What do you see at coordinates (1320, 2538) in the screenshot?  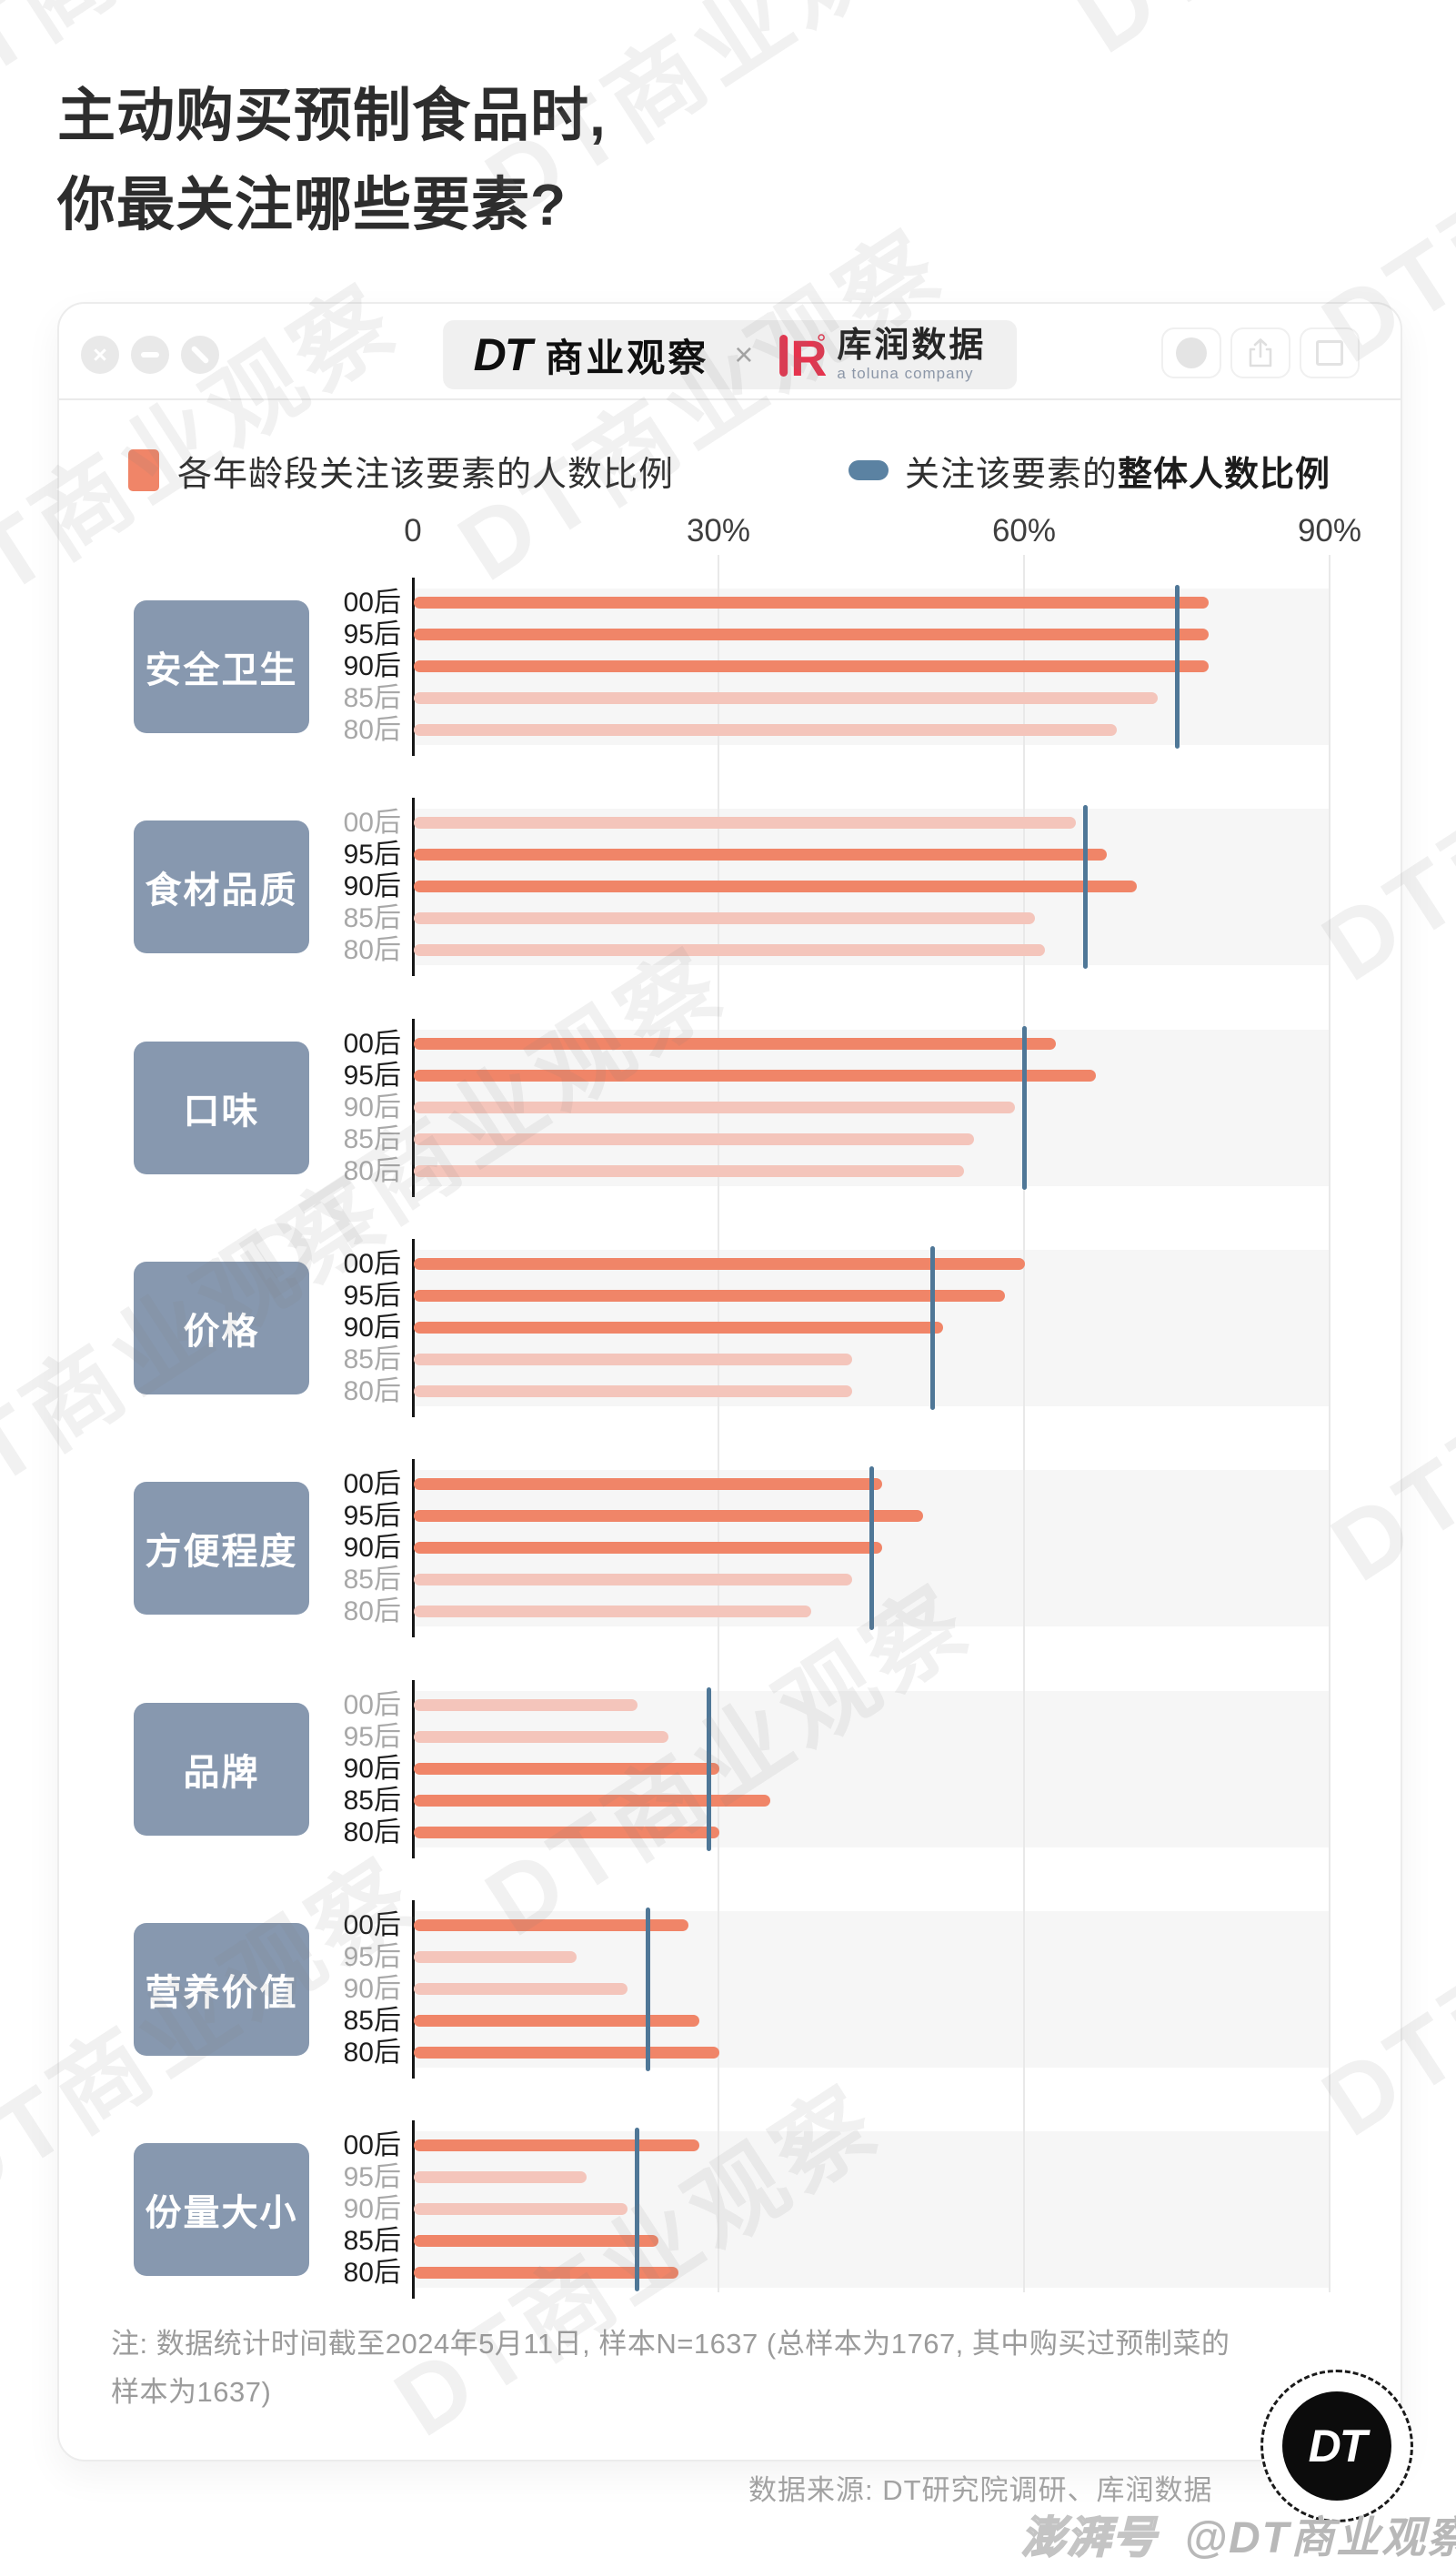 I see `dt-handle: @DT商业观察` at bounding box center [1320, 2538].